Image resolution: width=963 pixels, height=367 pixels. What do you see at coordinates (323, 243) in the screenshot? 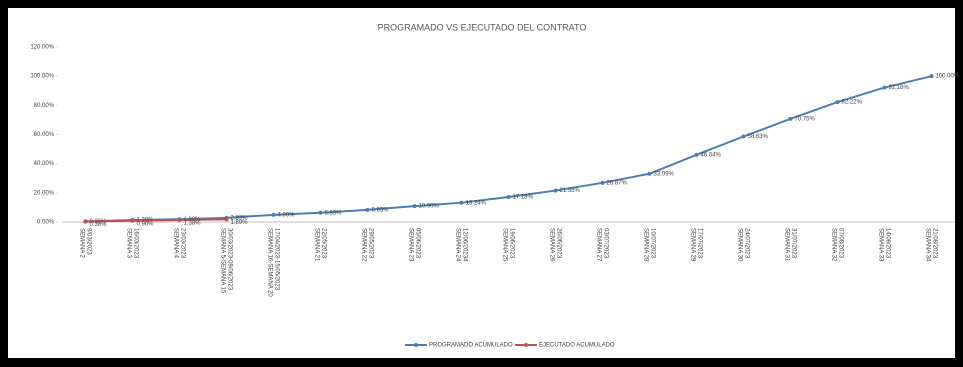
I see `x-tick-label: 22/05/2023` at bounding box center [323, 243].